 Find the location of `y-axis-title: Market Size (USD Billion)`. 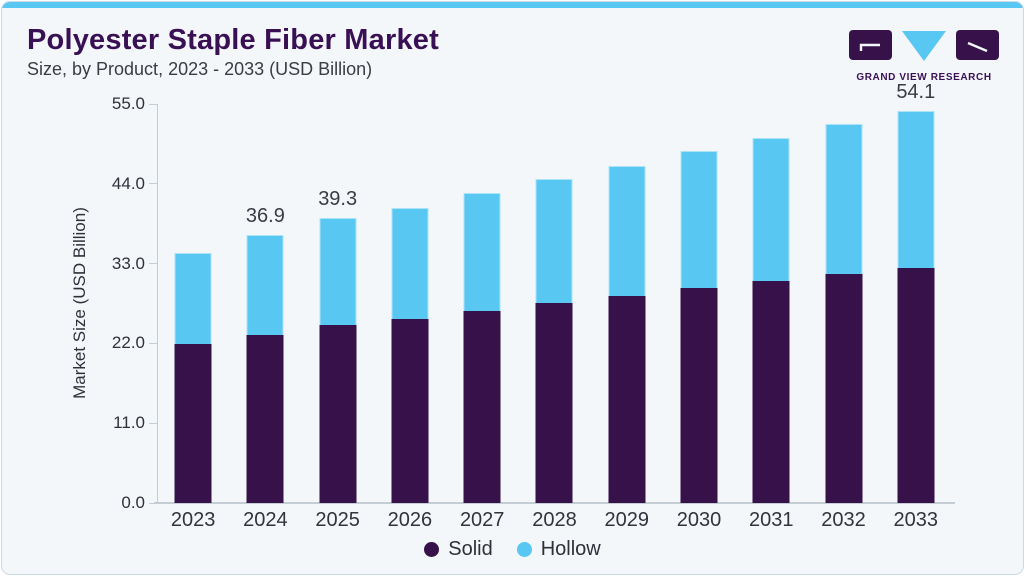

y-axis-title: Market Size (USD Billion) is located at coordinates (79, 303).